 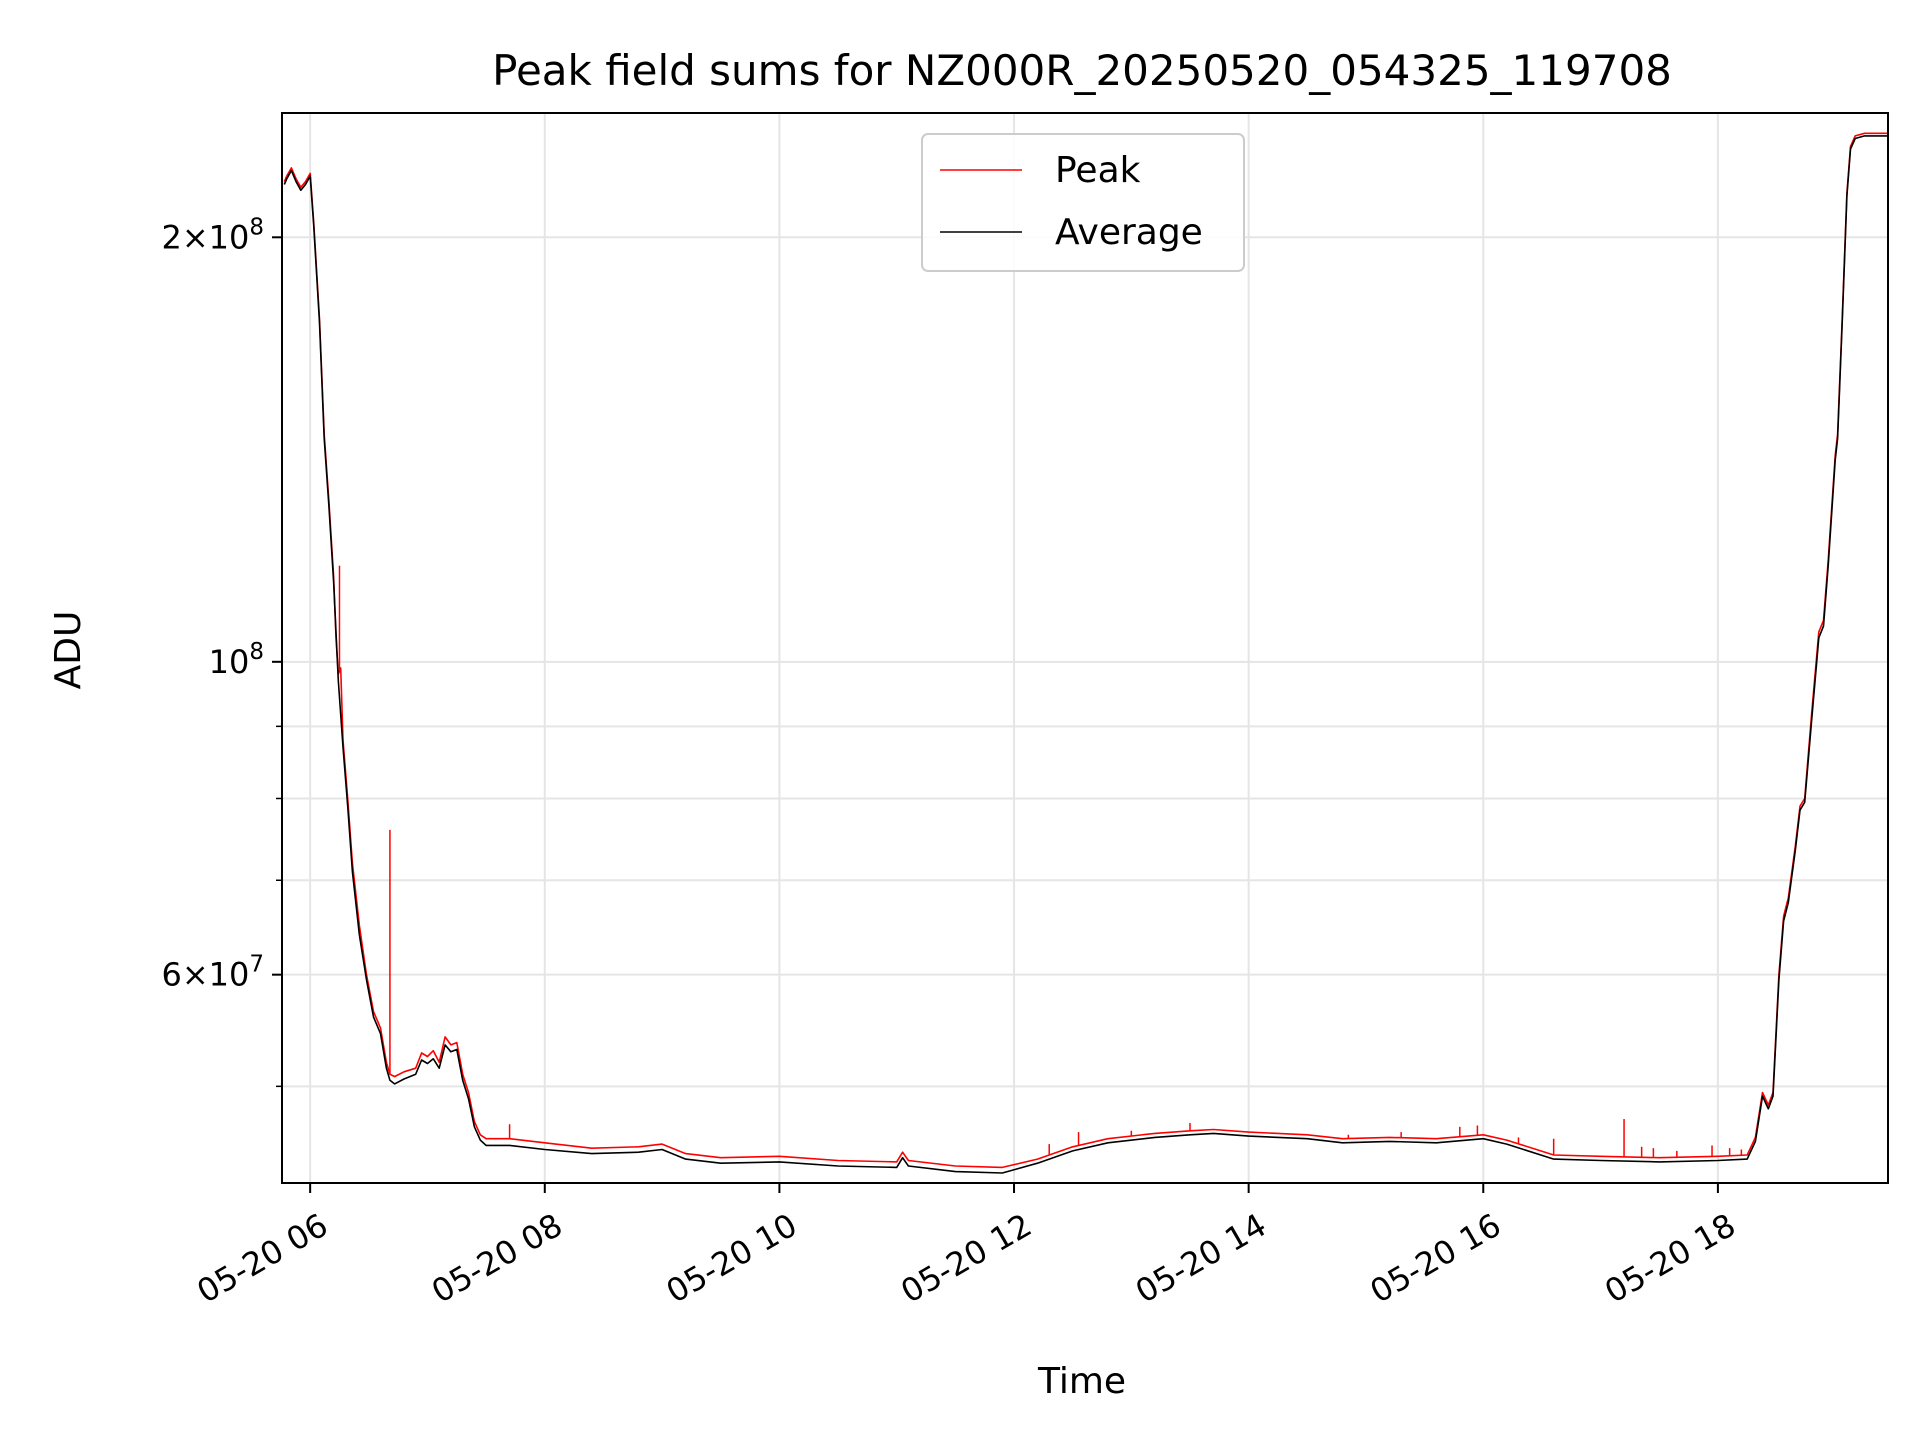 I want to click on legend: Peak Average, so click(x=1083, y=202).